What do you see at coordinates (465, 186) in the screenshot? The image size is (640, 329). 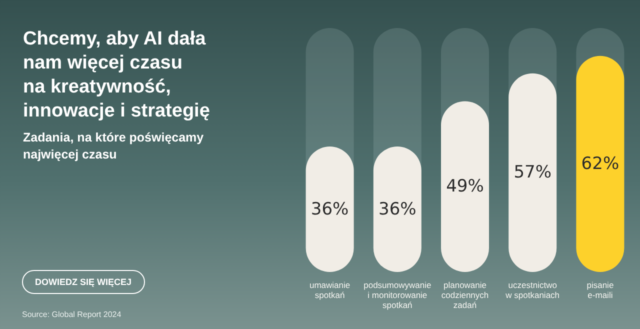 I see `data-label: 49%` at bounding box center [465, 186].